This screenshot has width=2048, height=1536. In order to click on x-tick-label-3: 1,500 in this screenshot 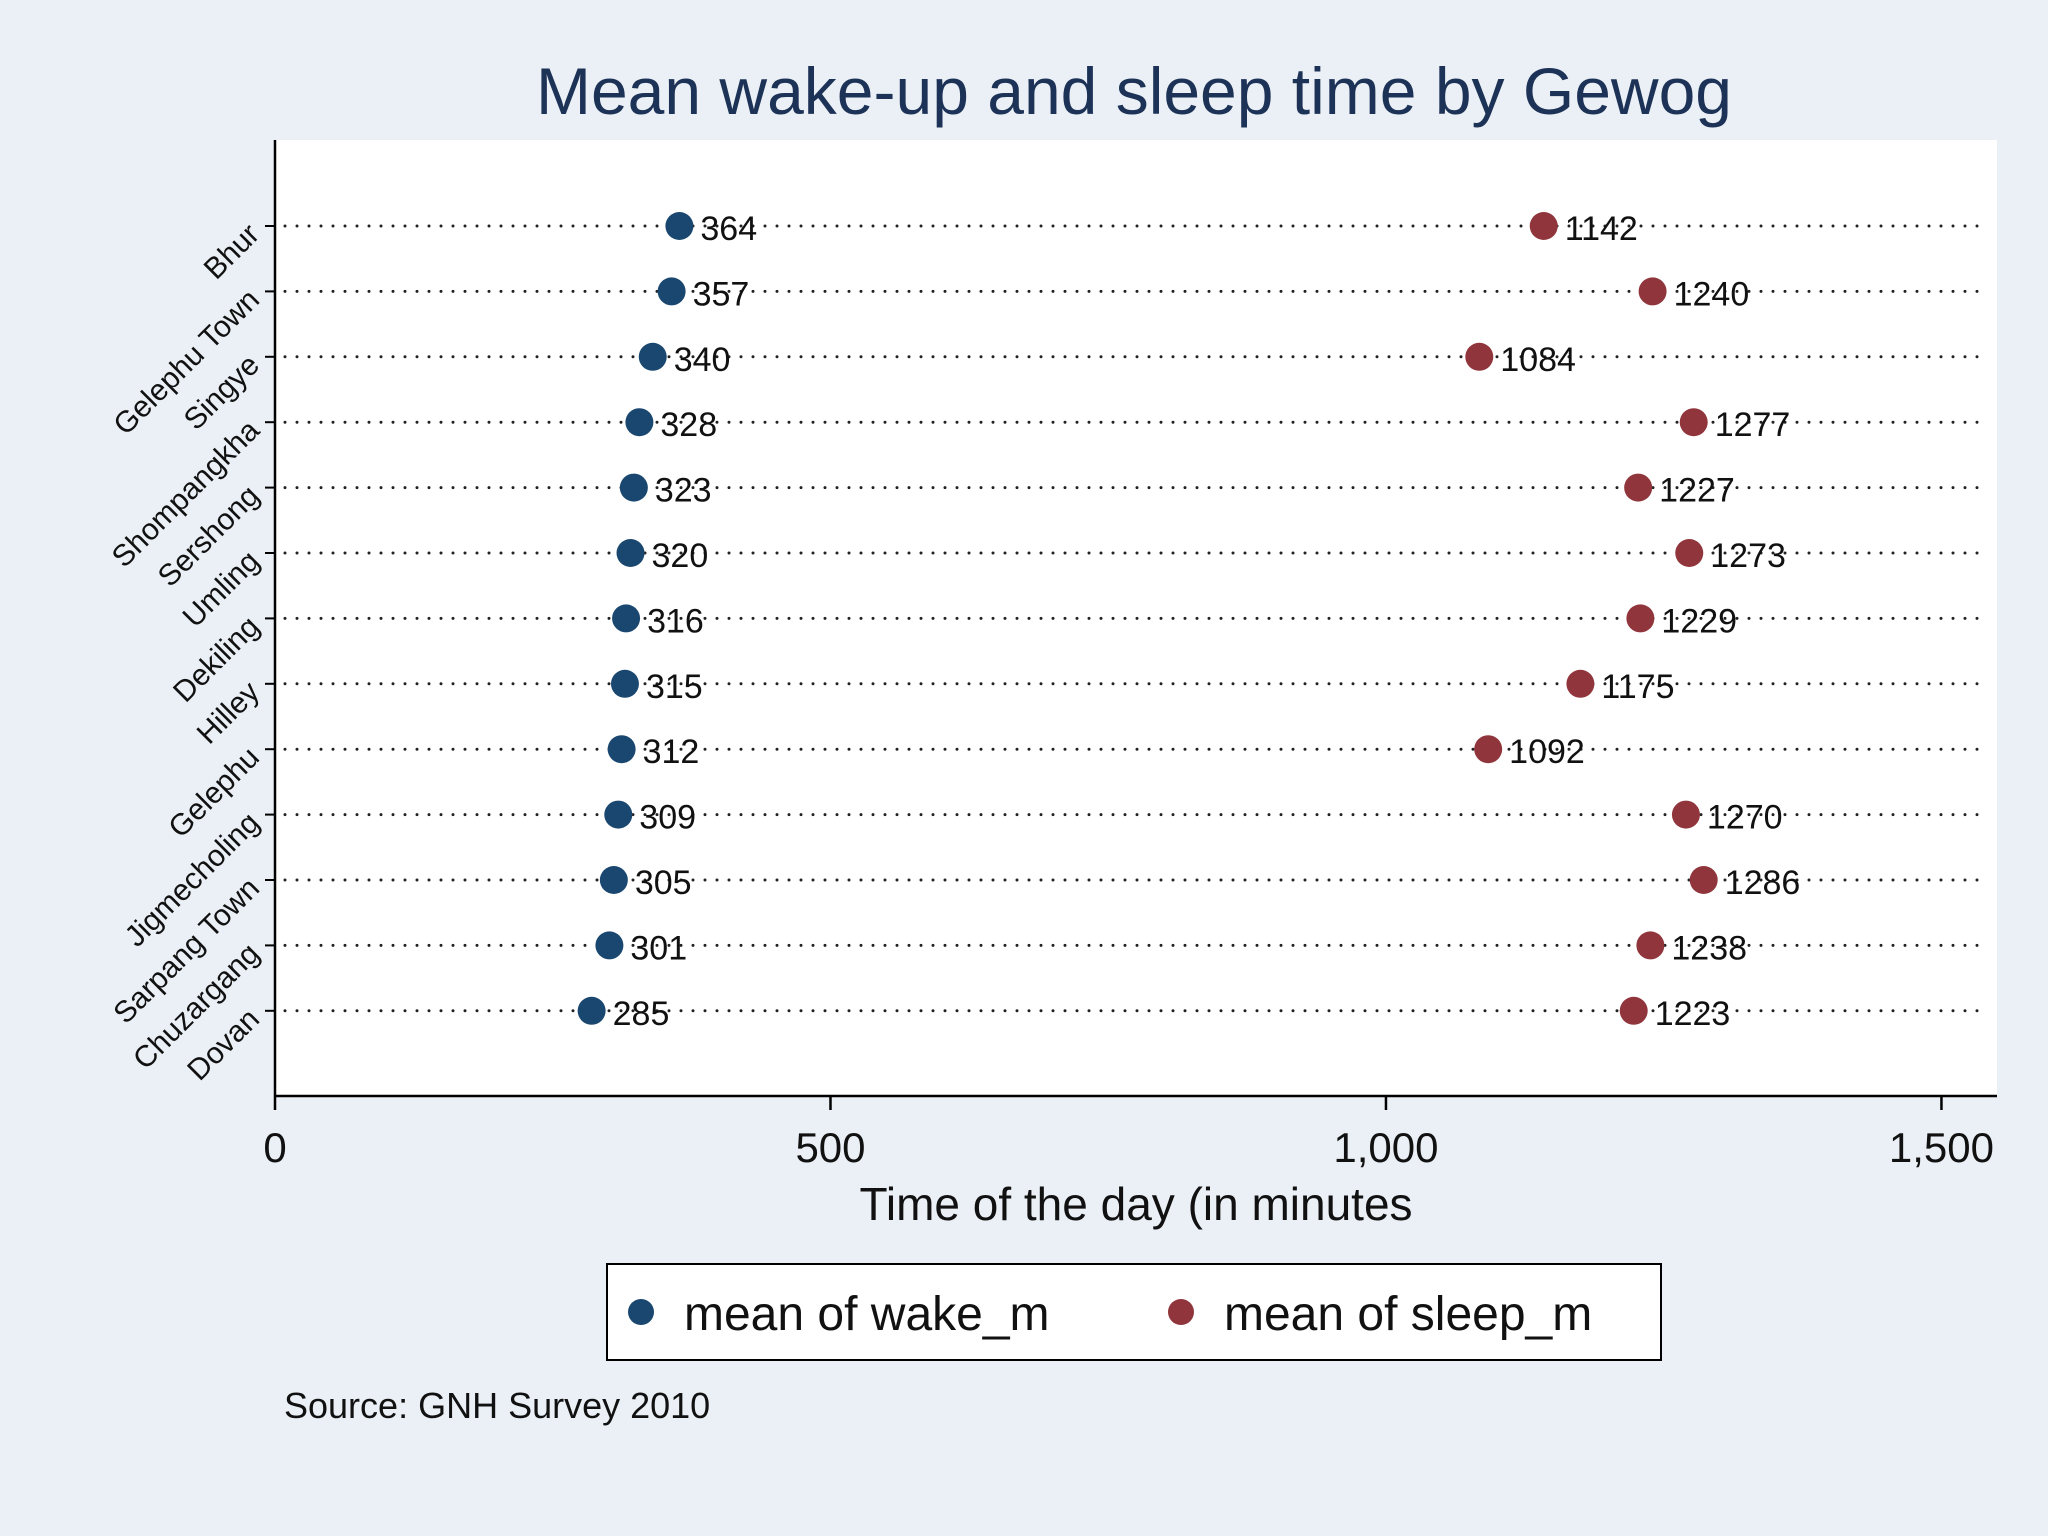, I will do `click(1941, 1147)`.